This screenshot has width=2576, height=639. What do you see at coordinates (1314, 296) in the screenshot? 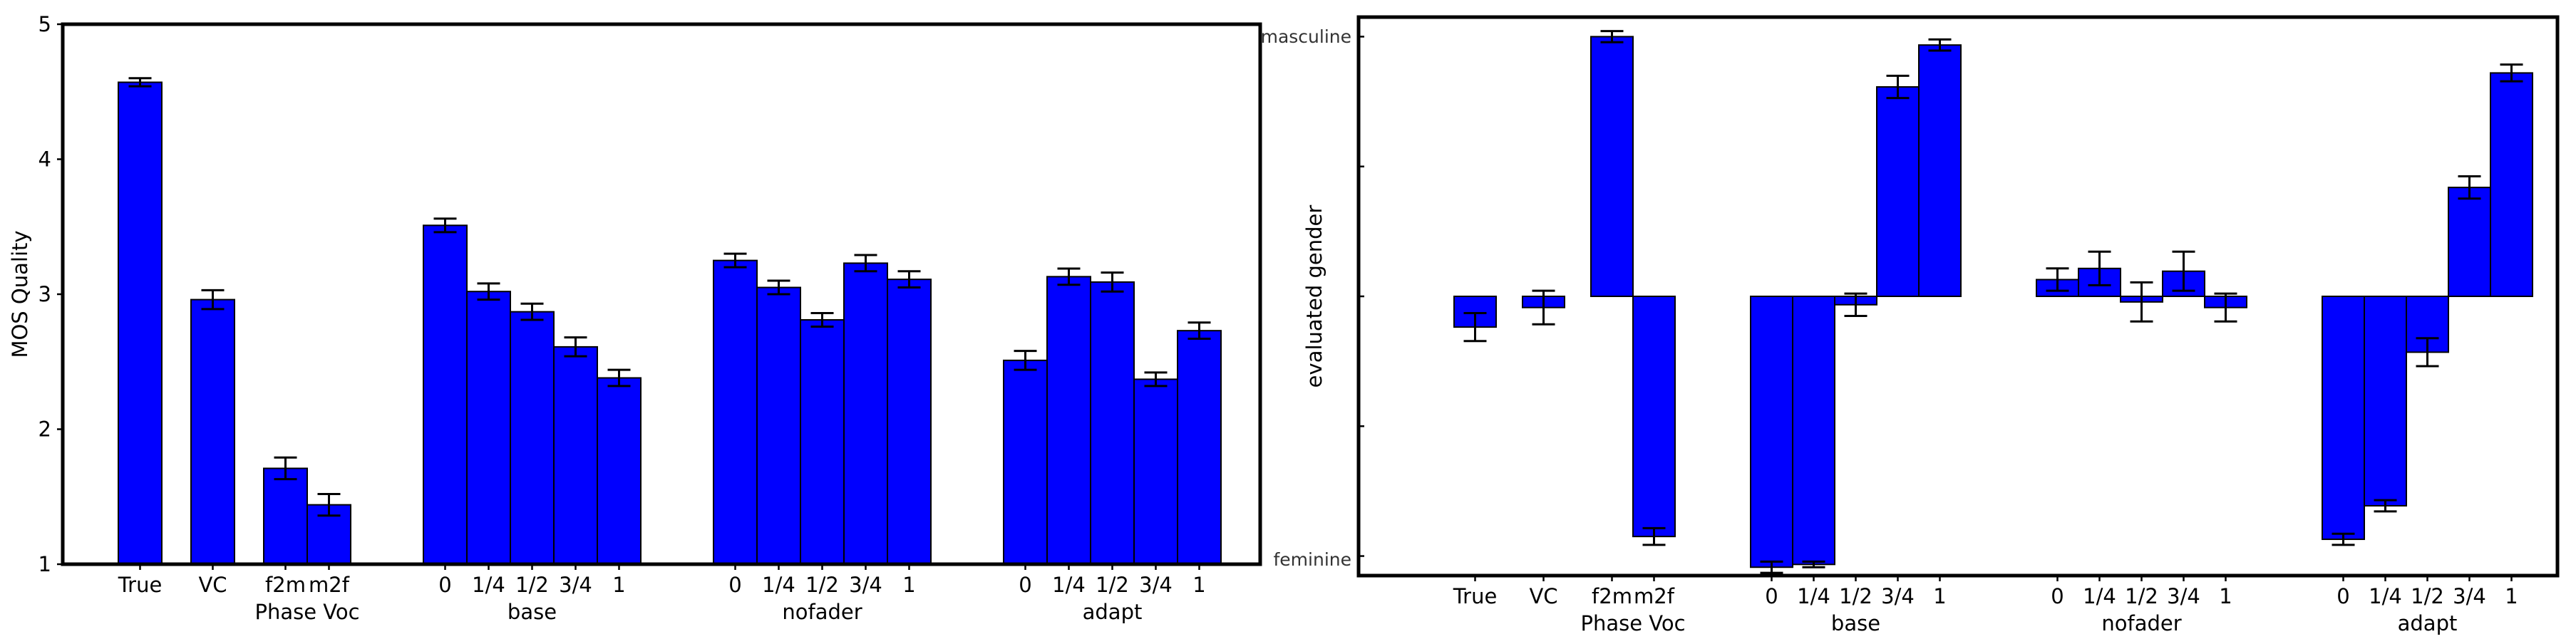
I see `y-axis-label: evaluated gender` at bounding box center [1314, 296].